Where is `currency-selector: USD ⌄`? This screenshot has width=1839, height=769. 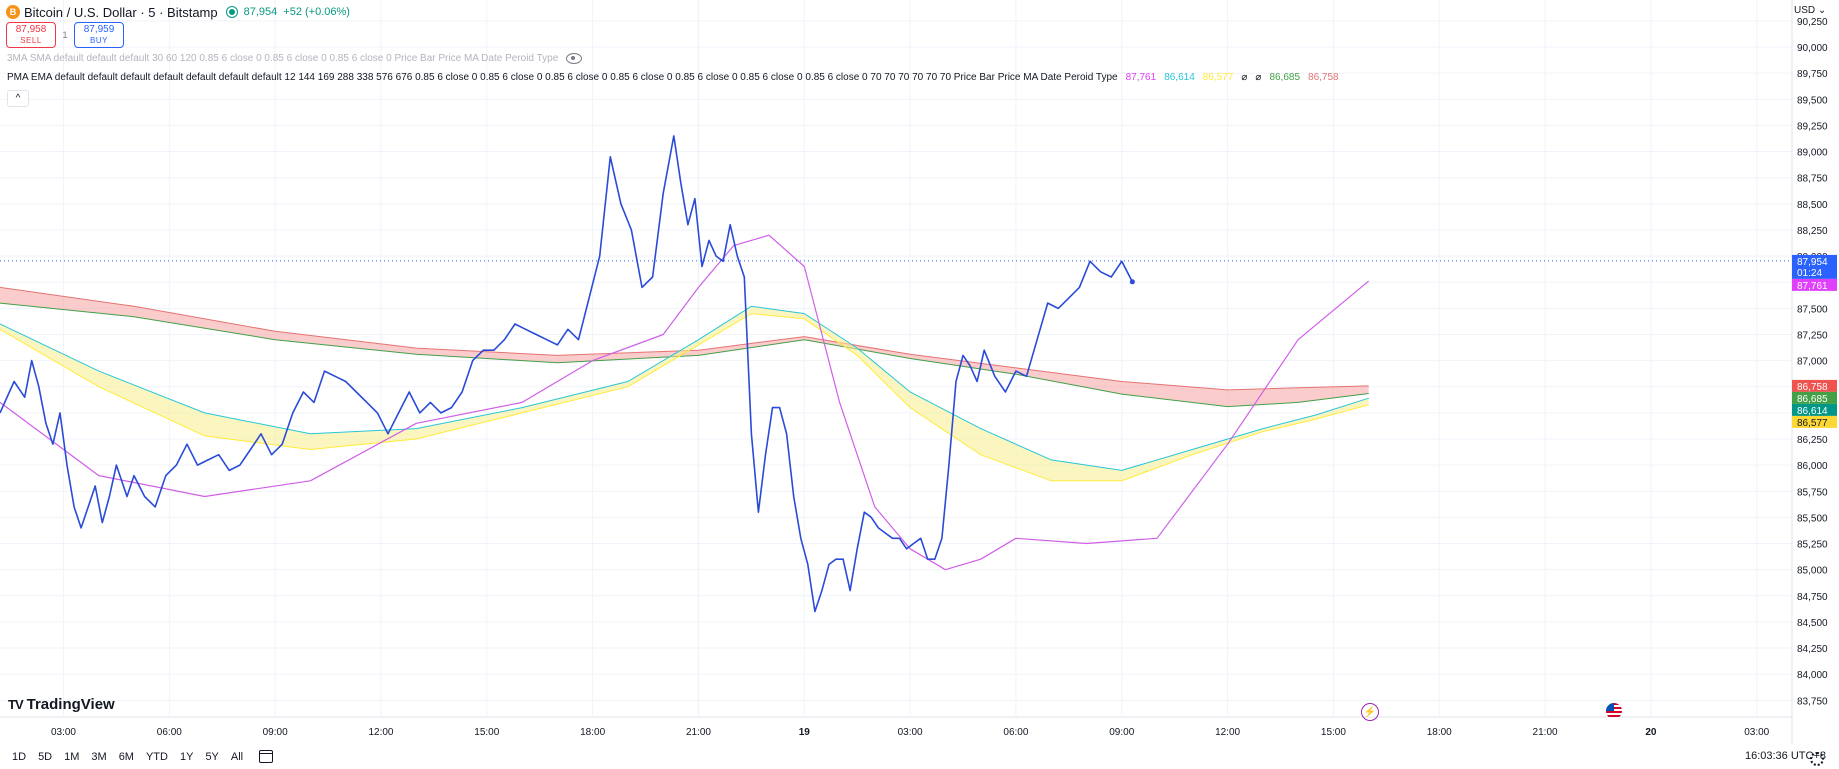 currency-selector: USD ⌄ is located at coordinates (1810, 10).